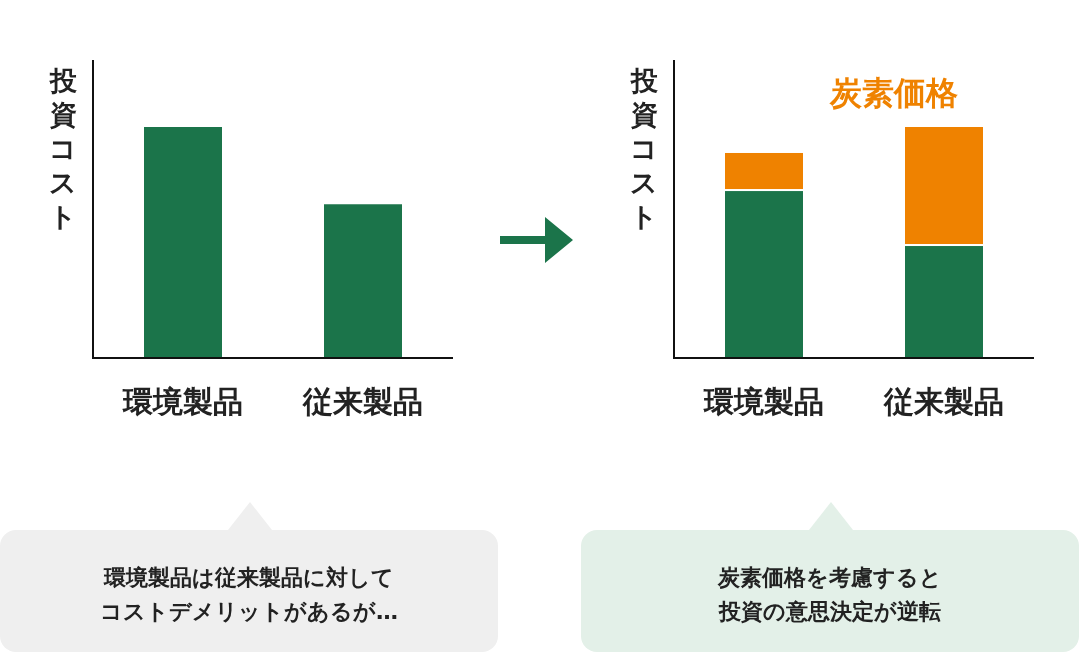  Describe the element at coordinates (893, 93) in the screenshot. I see `series-label: 炭素価格` at that location.